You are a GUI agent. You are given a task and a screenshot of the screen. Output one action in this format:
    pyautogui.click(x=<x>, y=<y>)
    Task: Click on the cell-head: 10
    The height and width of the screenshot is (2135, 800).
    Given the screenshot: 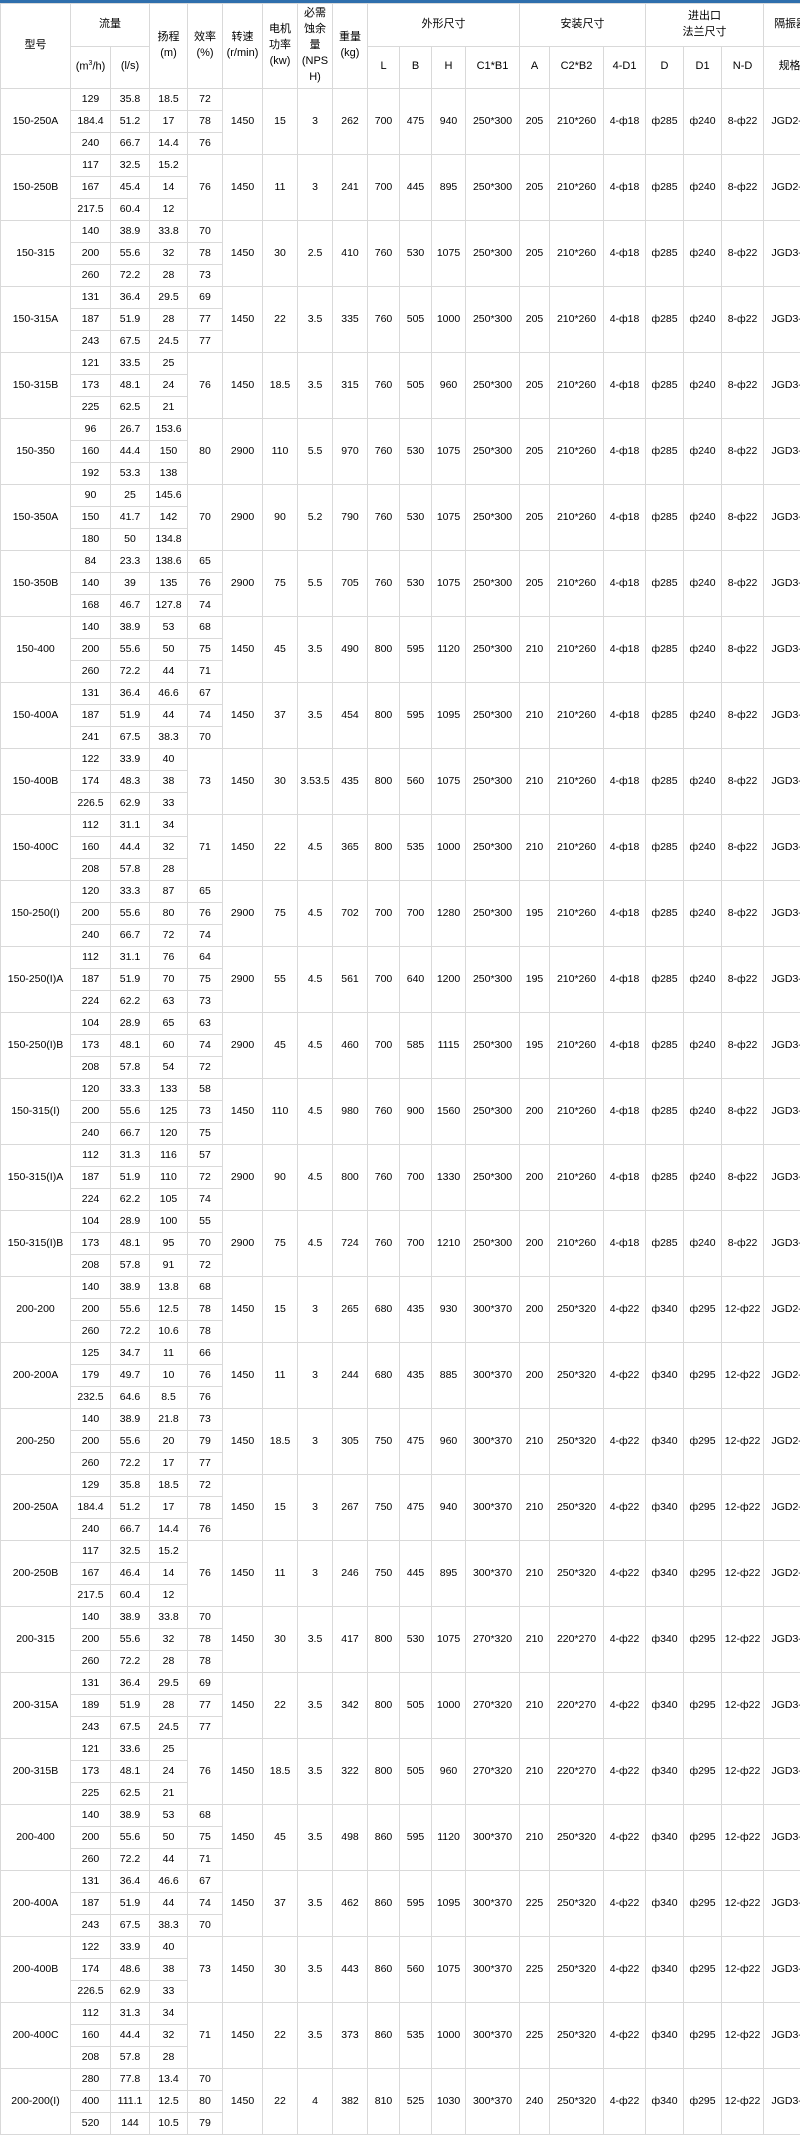 What is the action you would take?
    pyautogui.click(x=169, y=1375)
    